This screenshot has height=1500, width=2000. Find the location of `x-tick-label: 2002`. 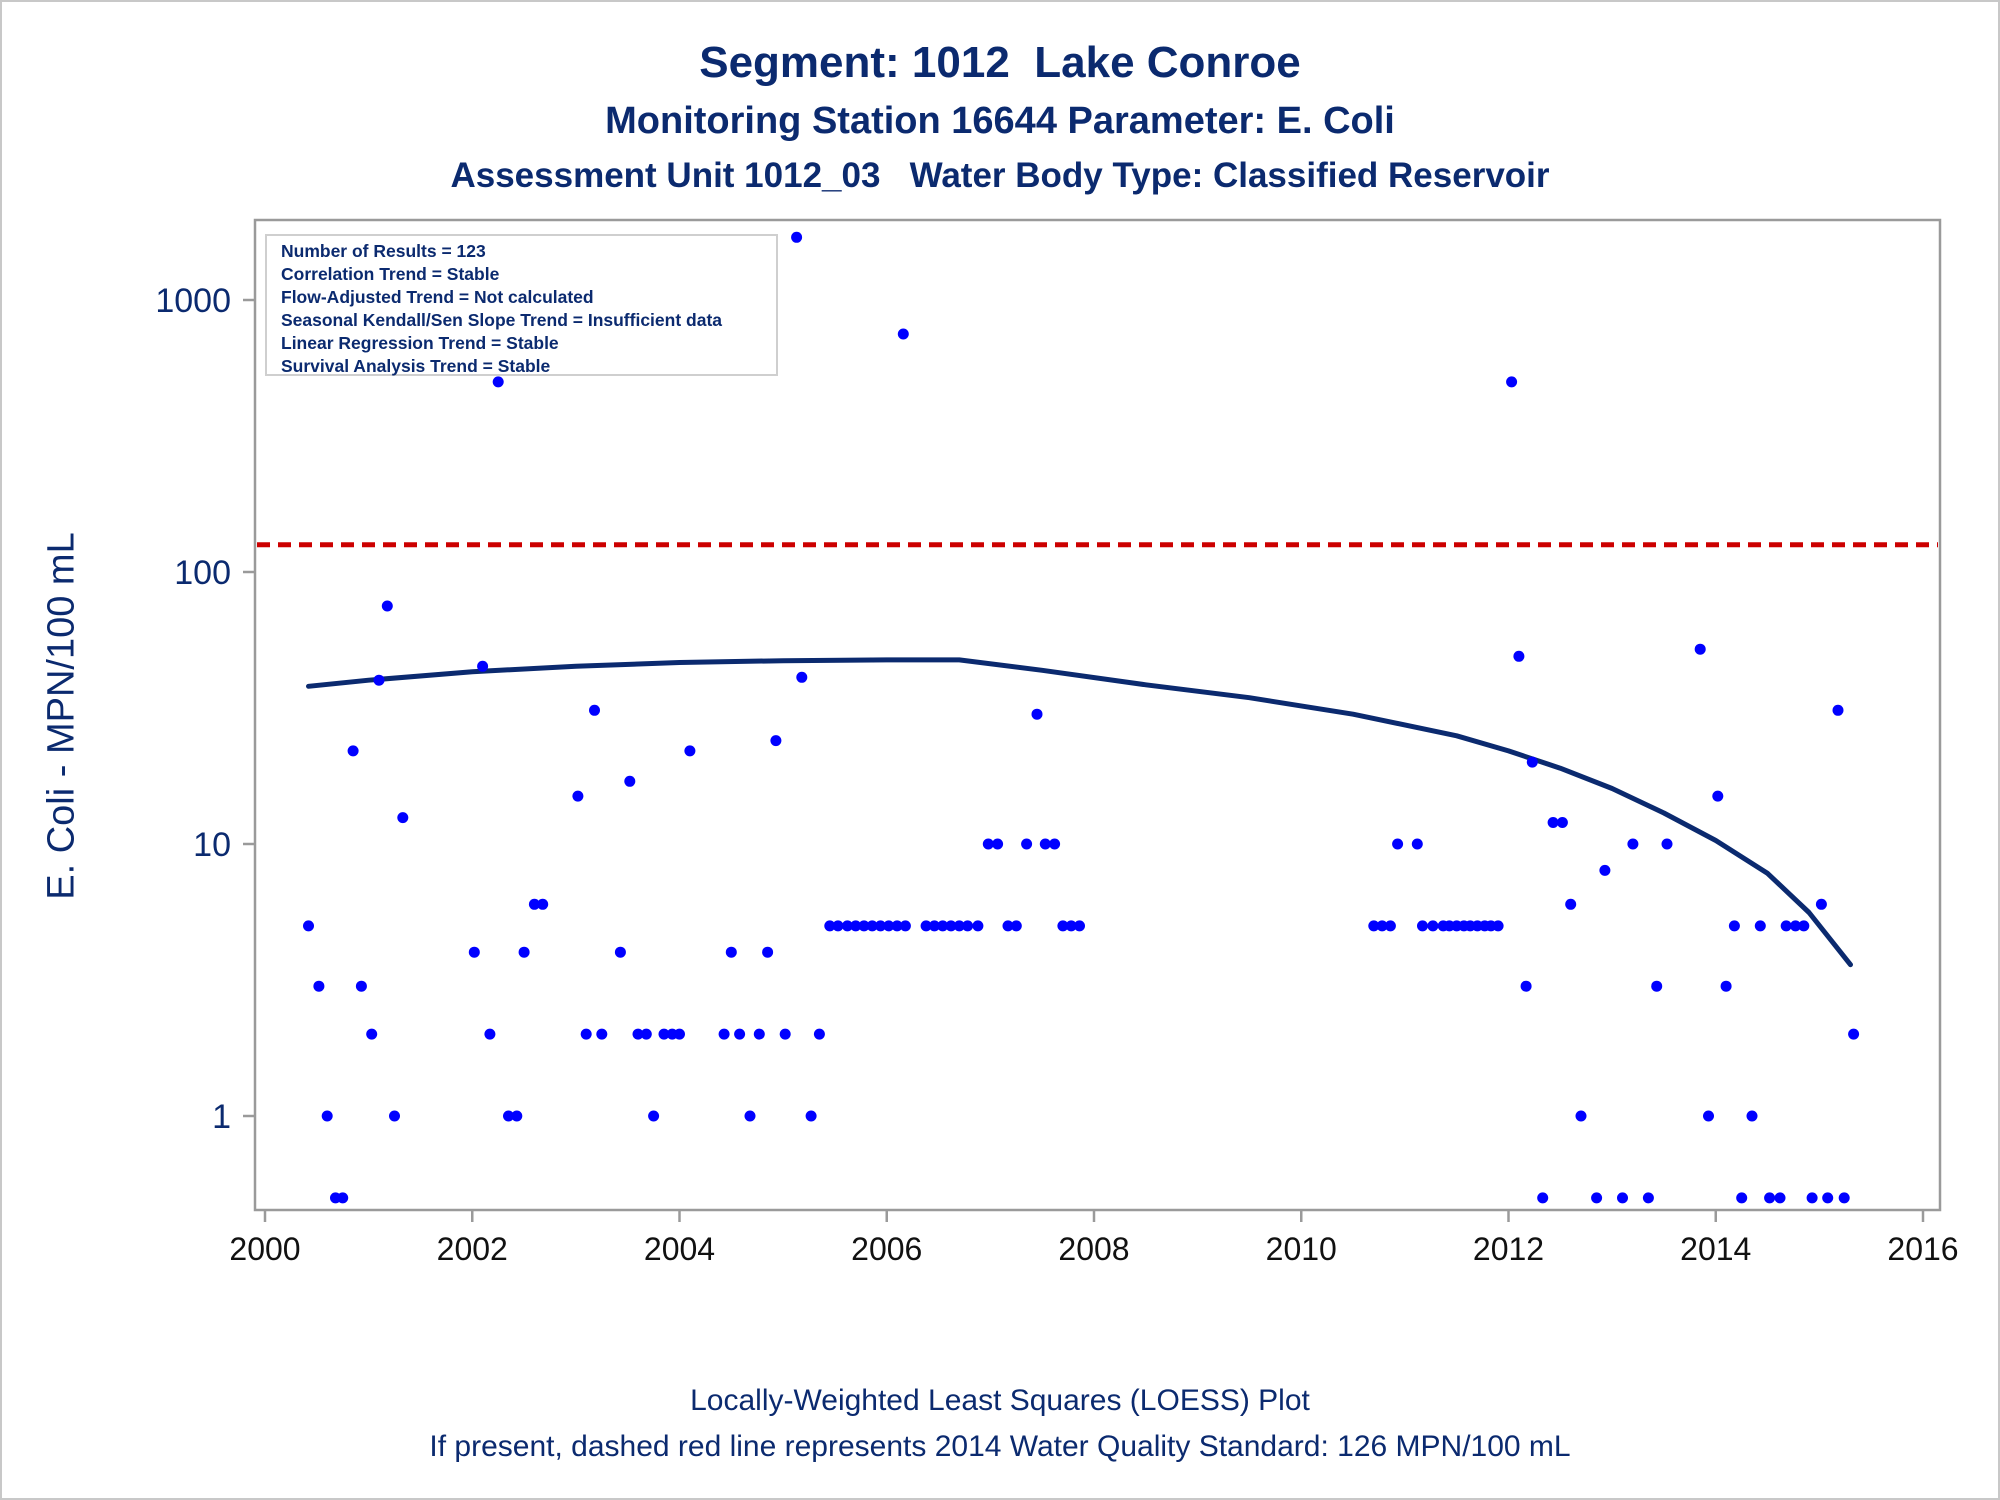

x-tick-label: 2002 is located at coordinates (472, 1249).